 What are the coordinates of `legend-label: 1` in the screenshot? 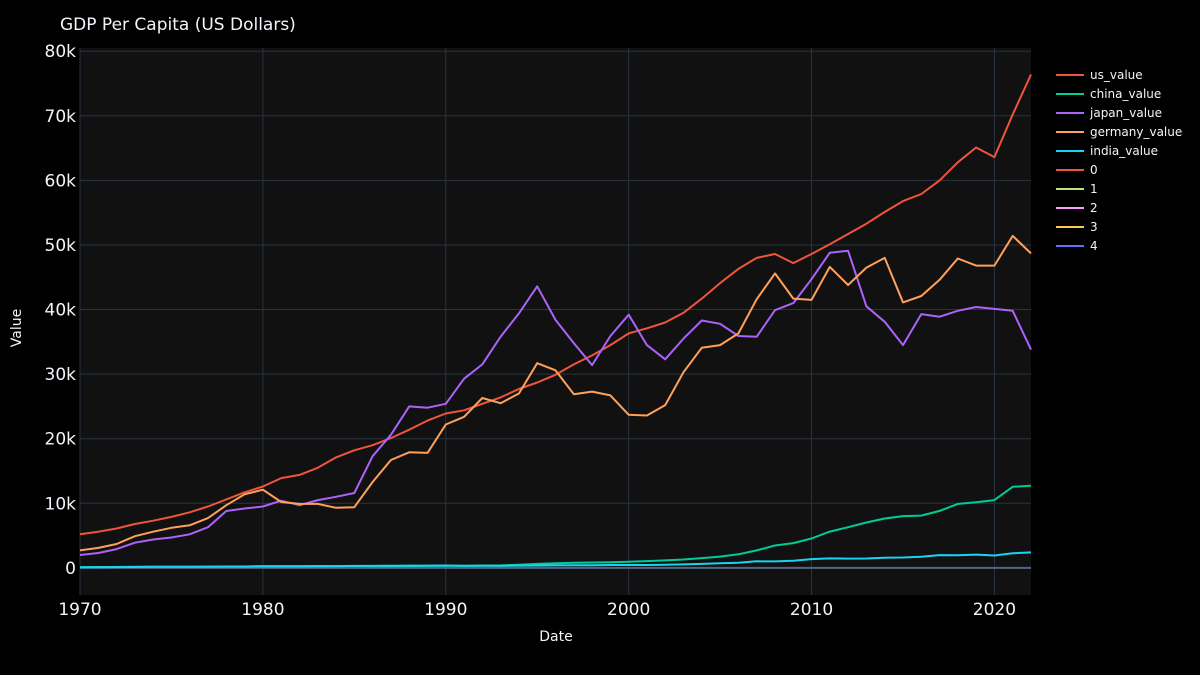 It's located at (1094, 189).